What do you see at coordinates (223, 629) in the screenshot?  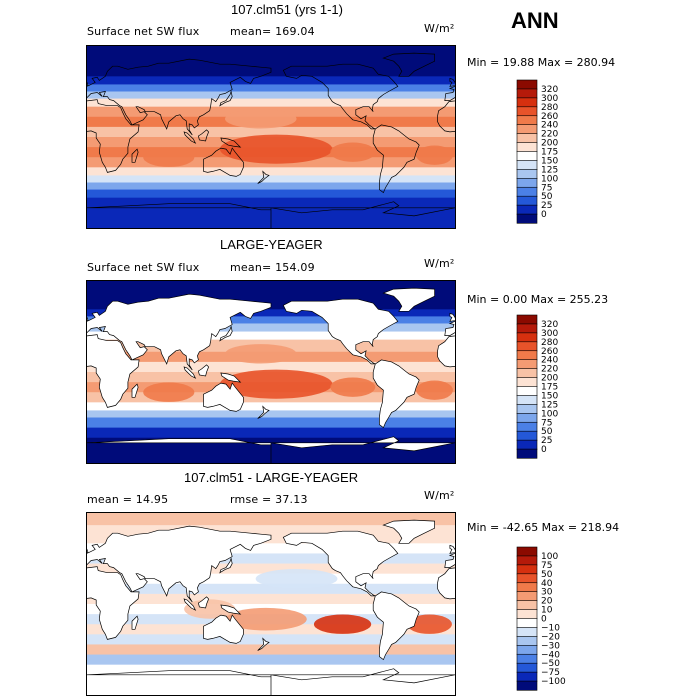 I see `coastline-australia` at bounding box center [223, 629].